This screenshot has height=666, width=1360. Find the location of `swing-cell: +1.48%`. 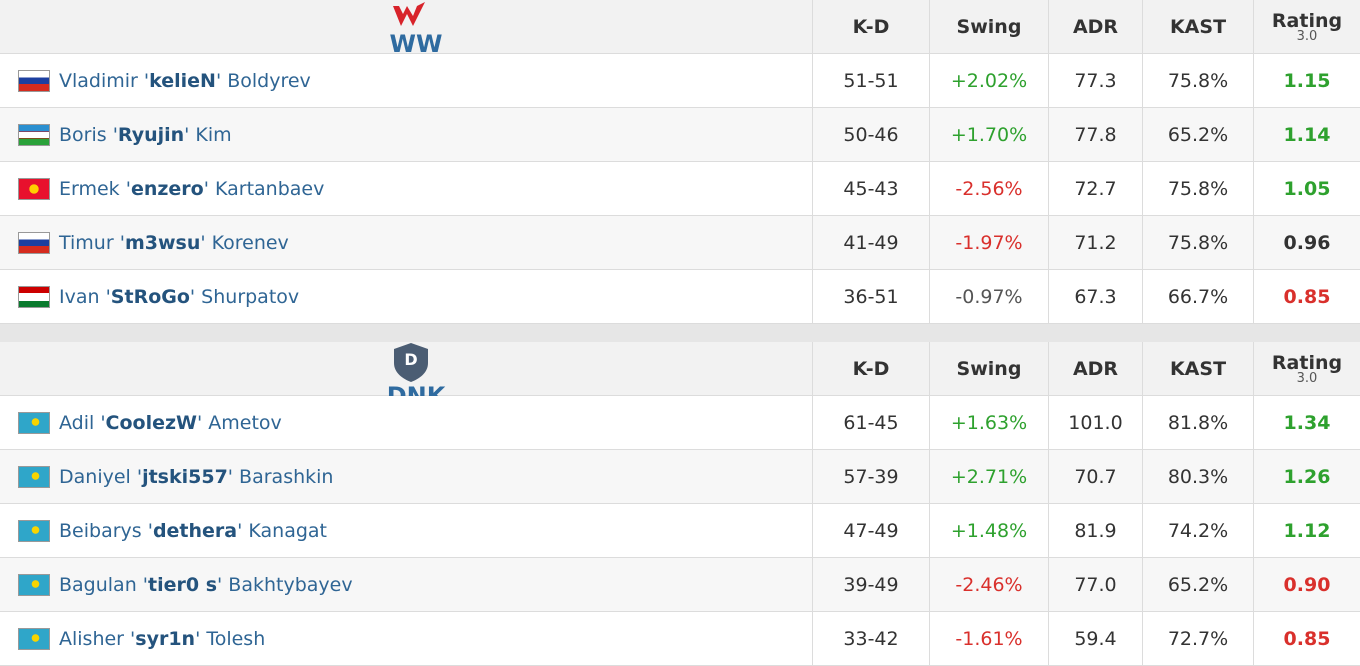

swing-cell: +1.48% is located at coordinates (988, 530).